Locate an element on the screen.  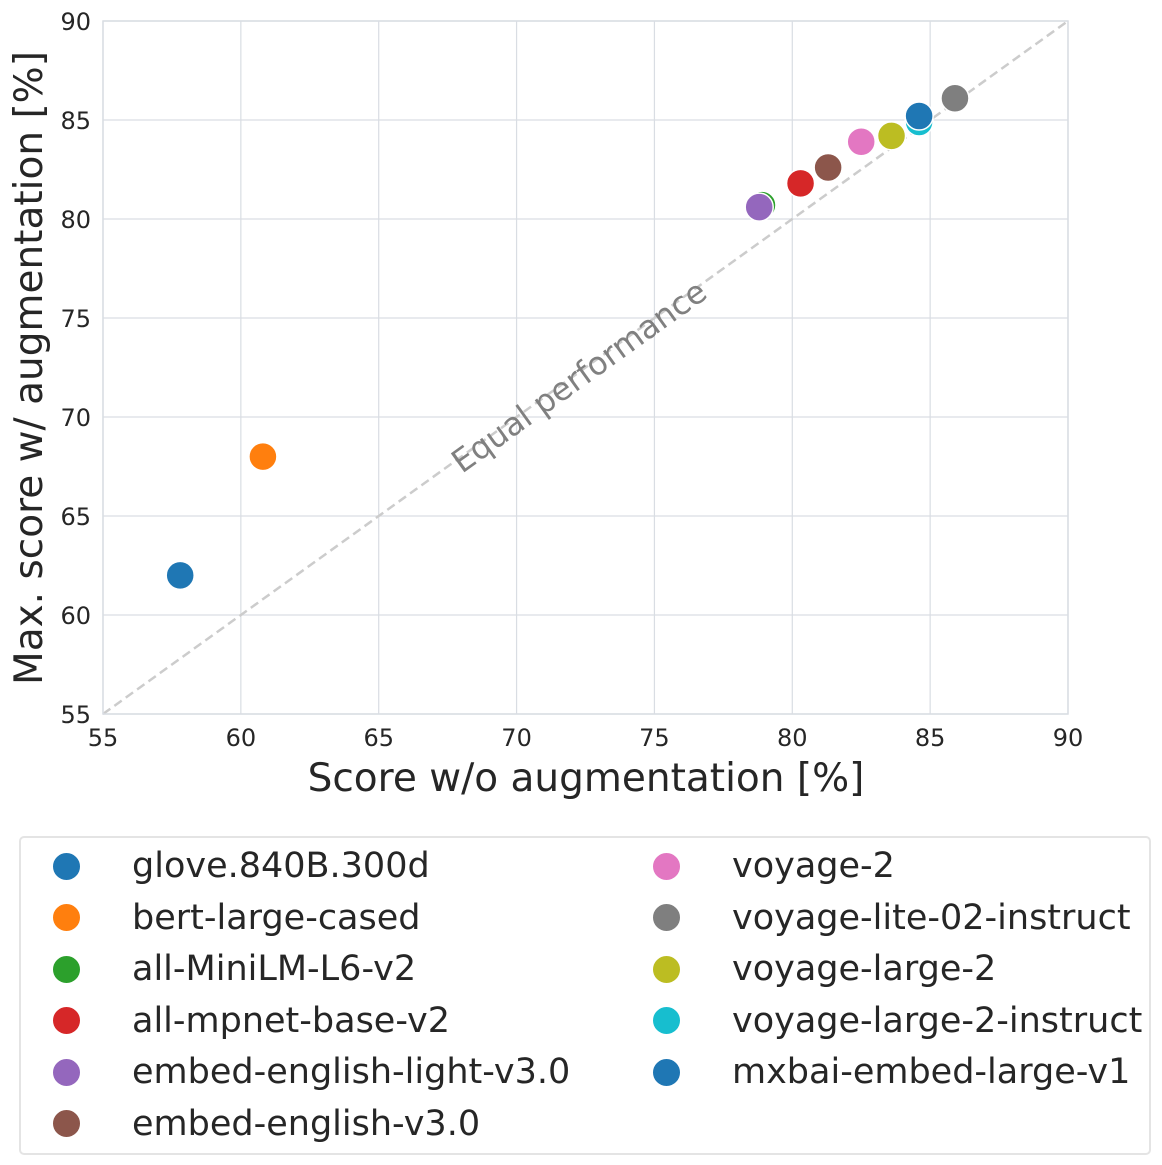
legend-item: embed-english-light-v3.0 is located at coordinates (295, 1072).